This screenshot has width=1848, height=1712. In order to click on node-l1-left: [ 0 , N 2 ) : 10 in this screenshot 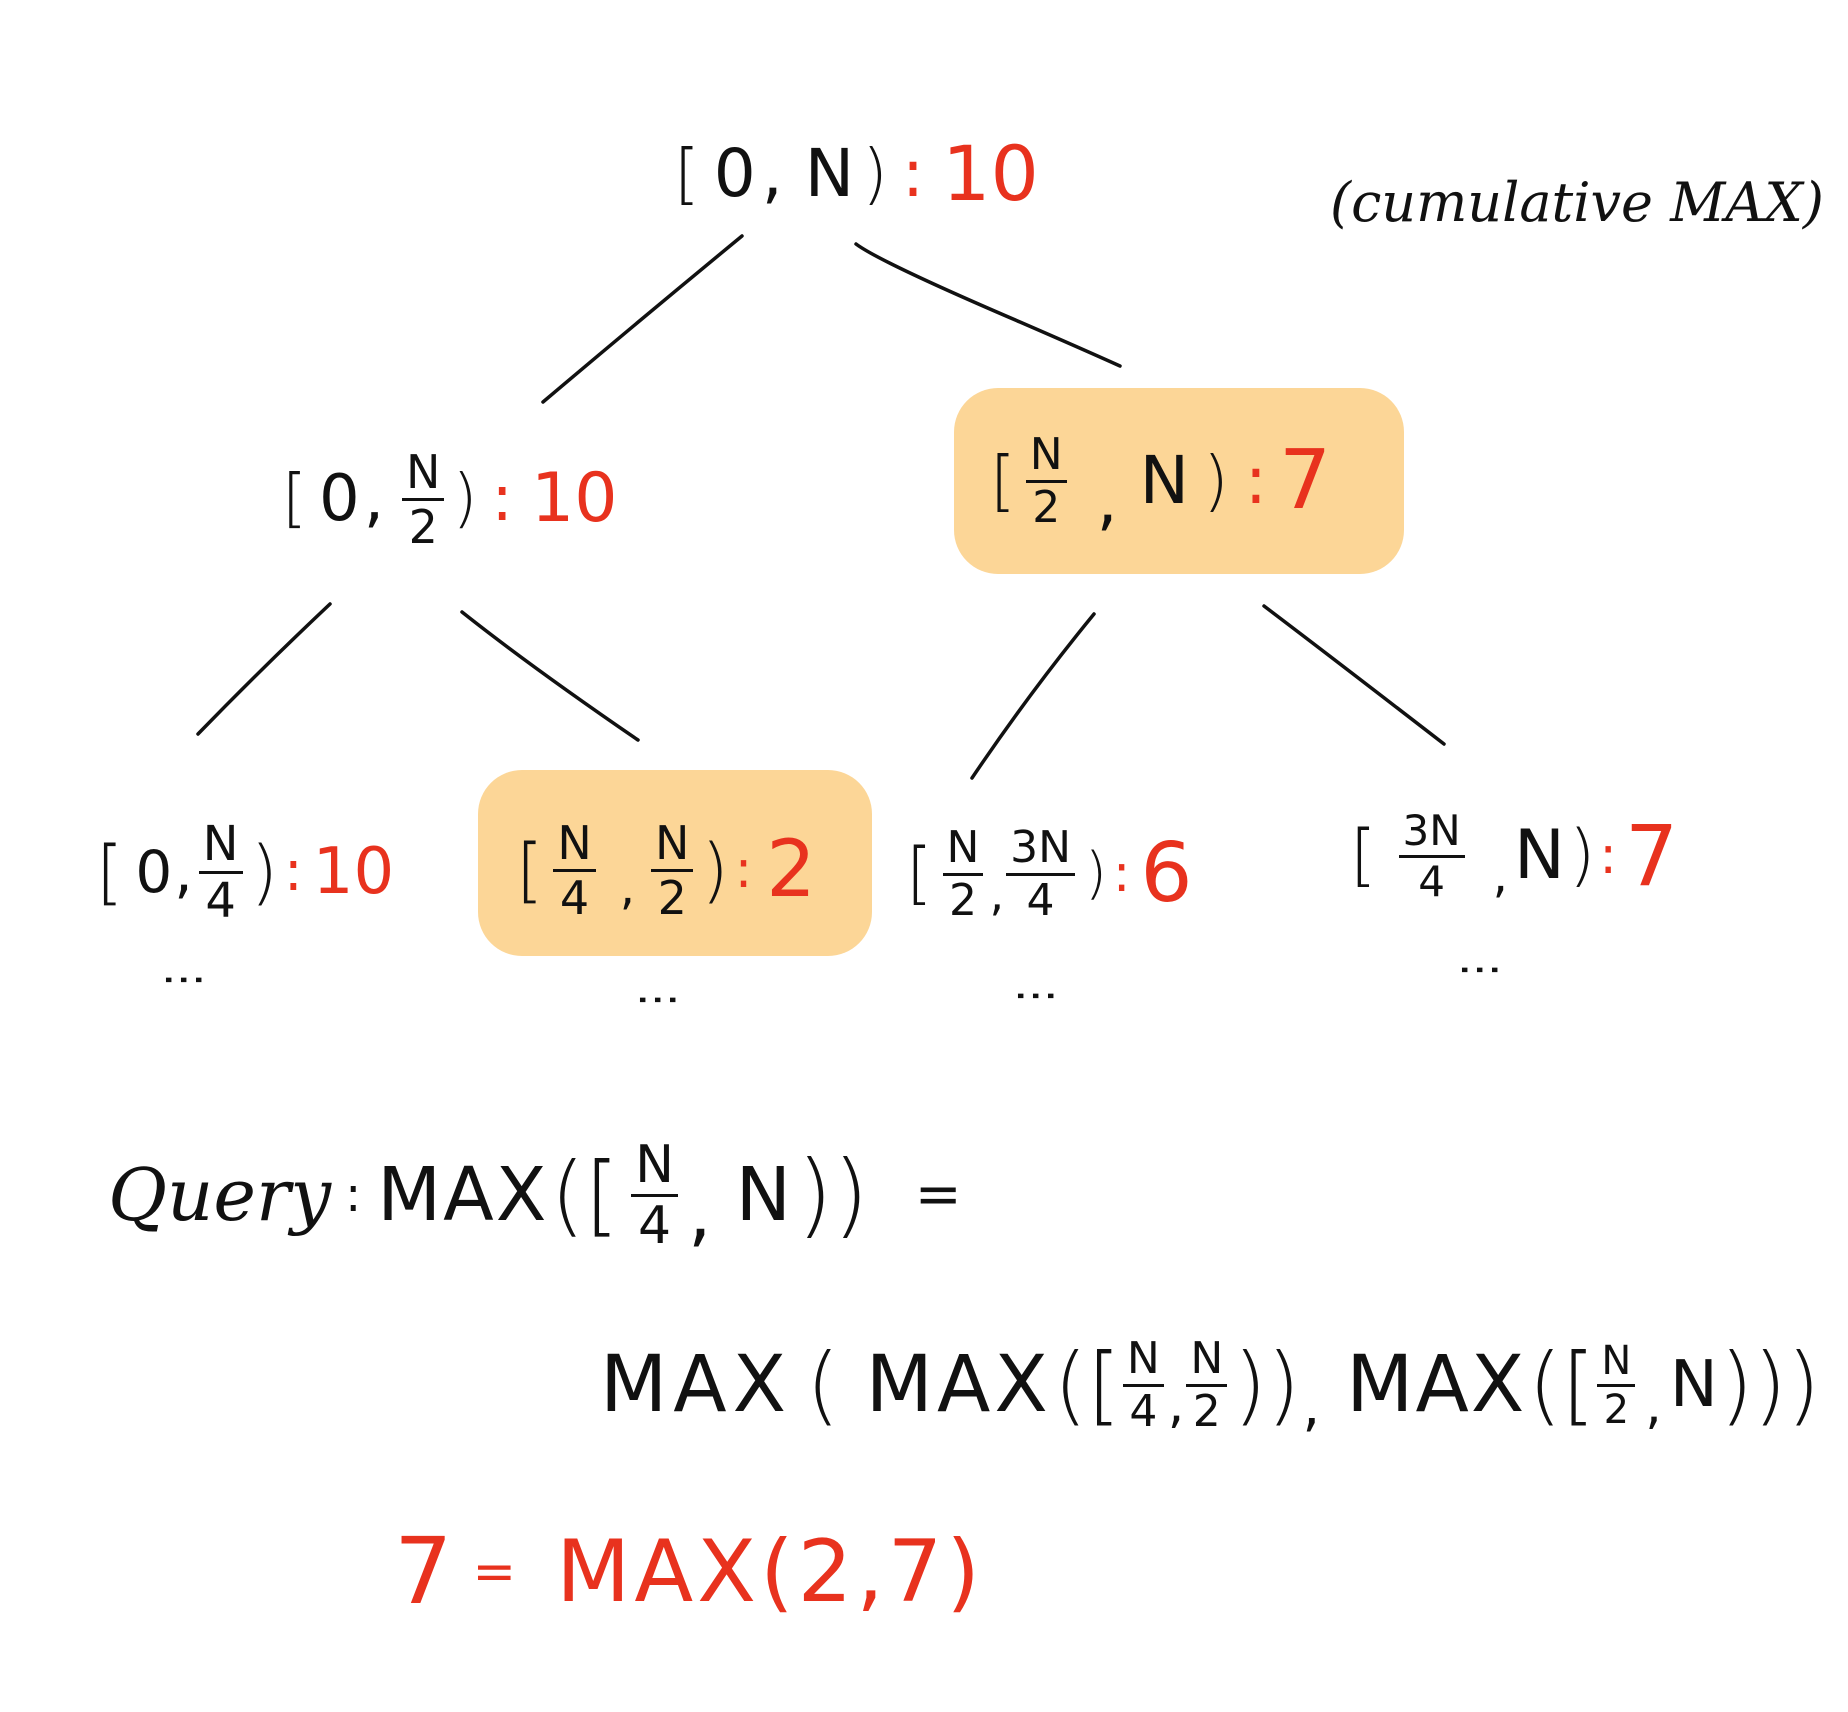, I will do `click(450, 499)`.